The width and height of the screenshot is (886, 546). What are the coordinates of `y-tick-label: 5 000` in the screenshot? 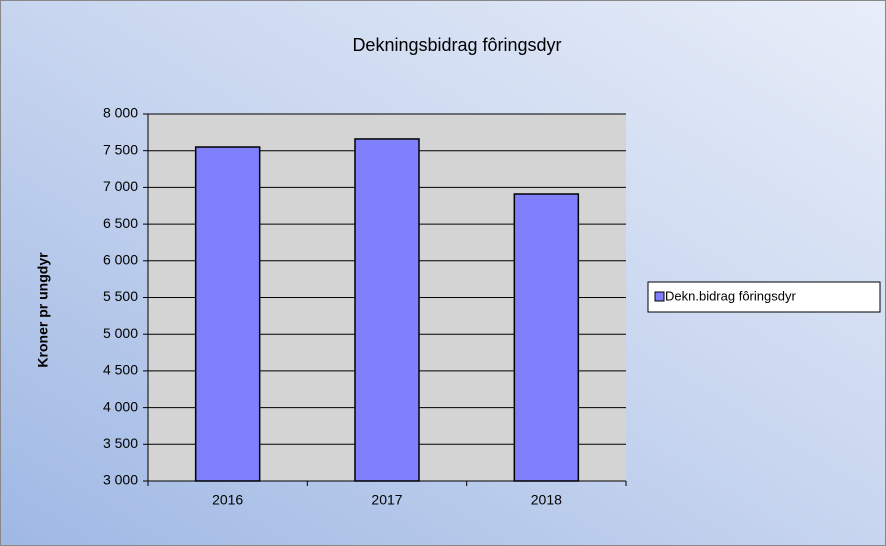 It's located at (120, 333).